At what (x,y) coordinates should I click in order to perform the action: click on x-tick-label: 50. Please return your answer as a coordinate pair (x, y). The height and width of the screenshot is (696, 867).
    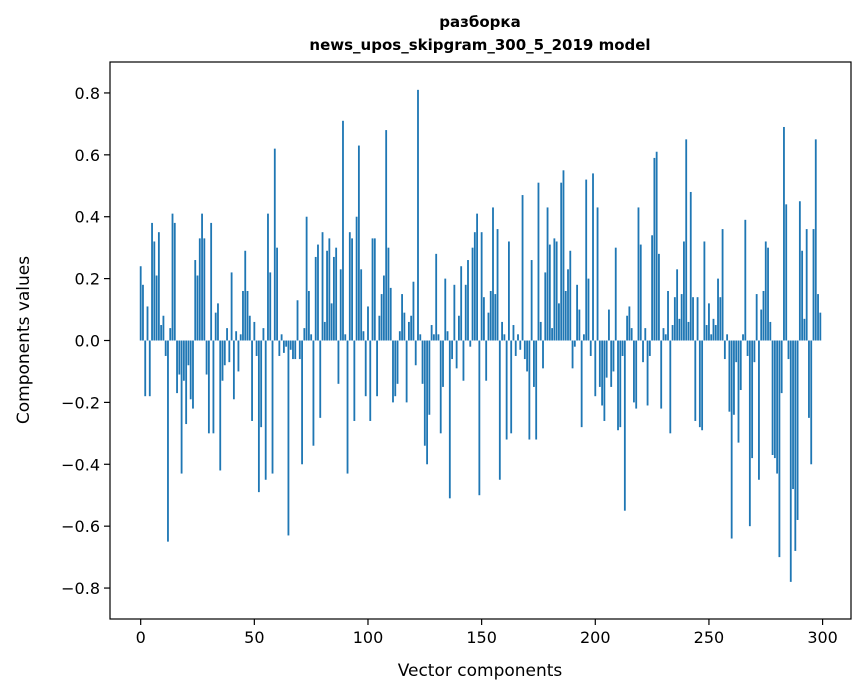
    Looking at the image, I should click on (254, 637).